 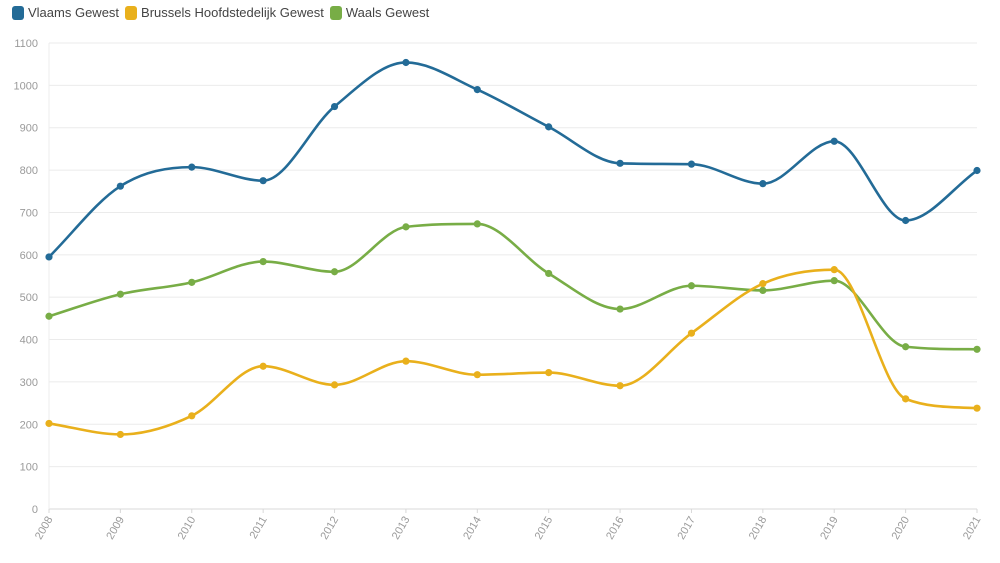 What do you see at coordinates (691, 164) in the screenshot?
I see `data-point-s0-2017` at bounding box center [691, 164].